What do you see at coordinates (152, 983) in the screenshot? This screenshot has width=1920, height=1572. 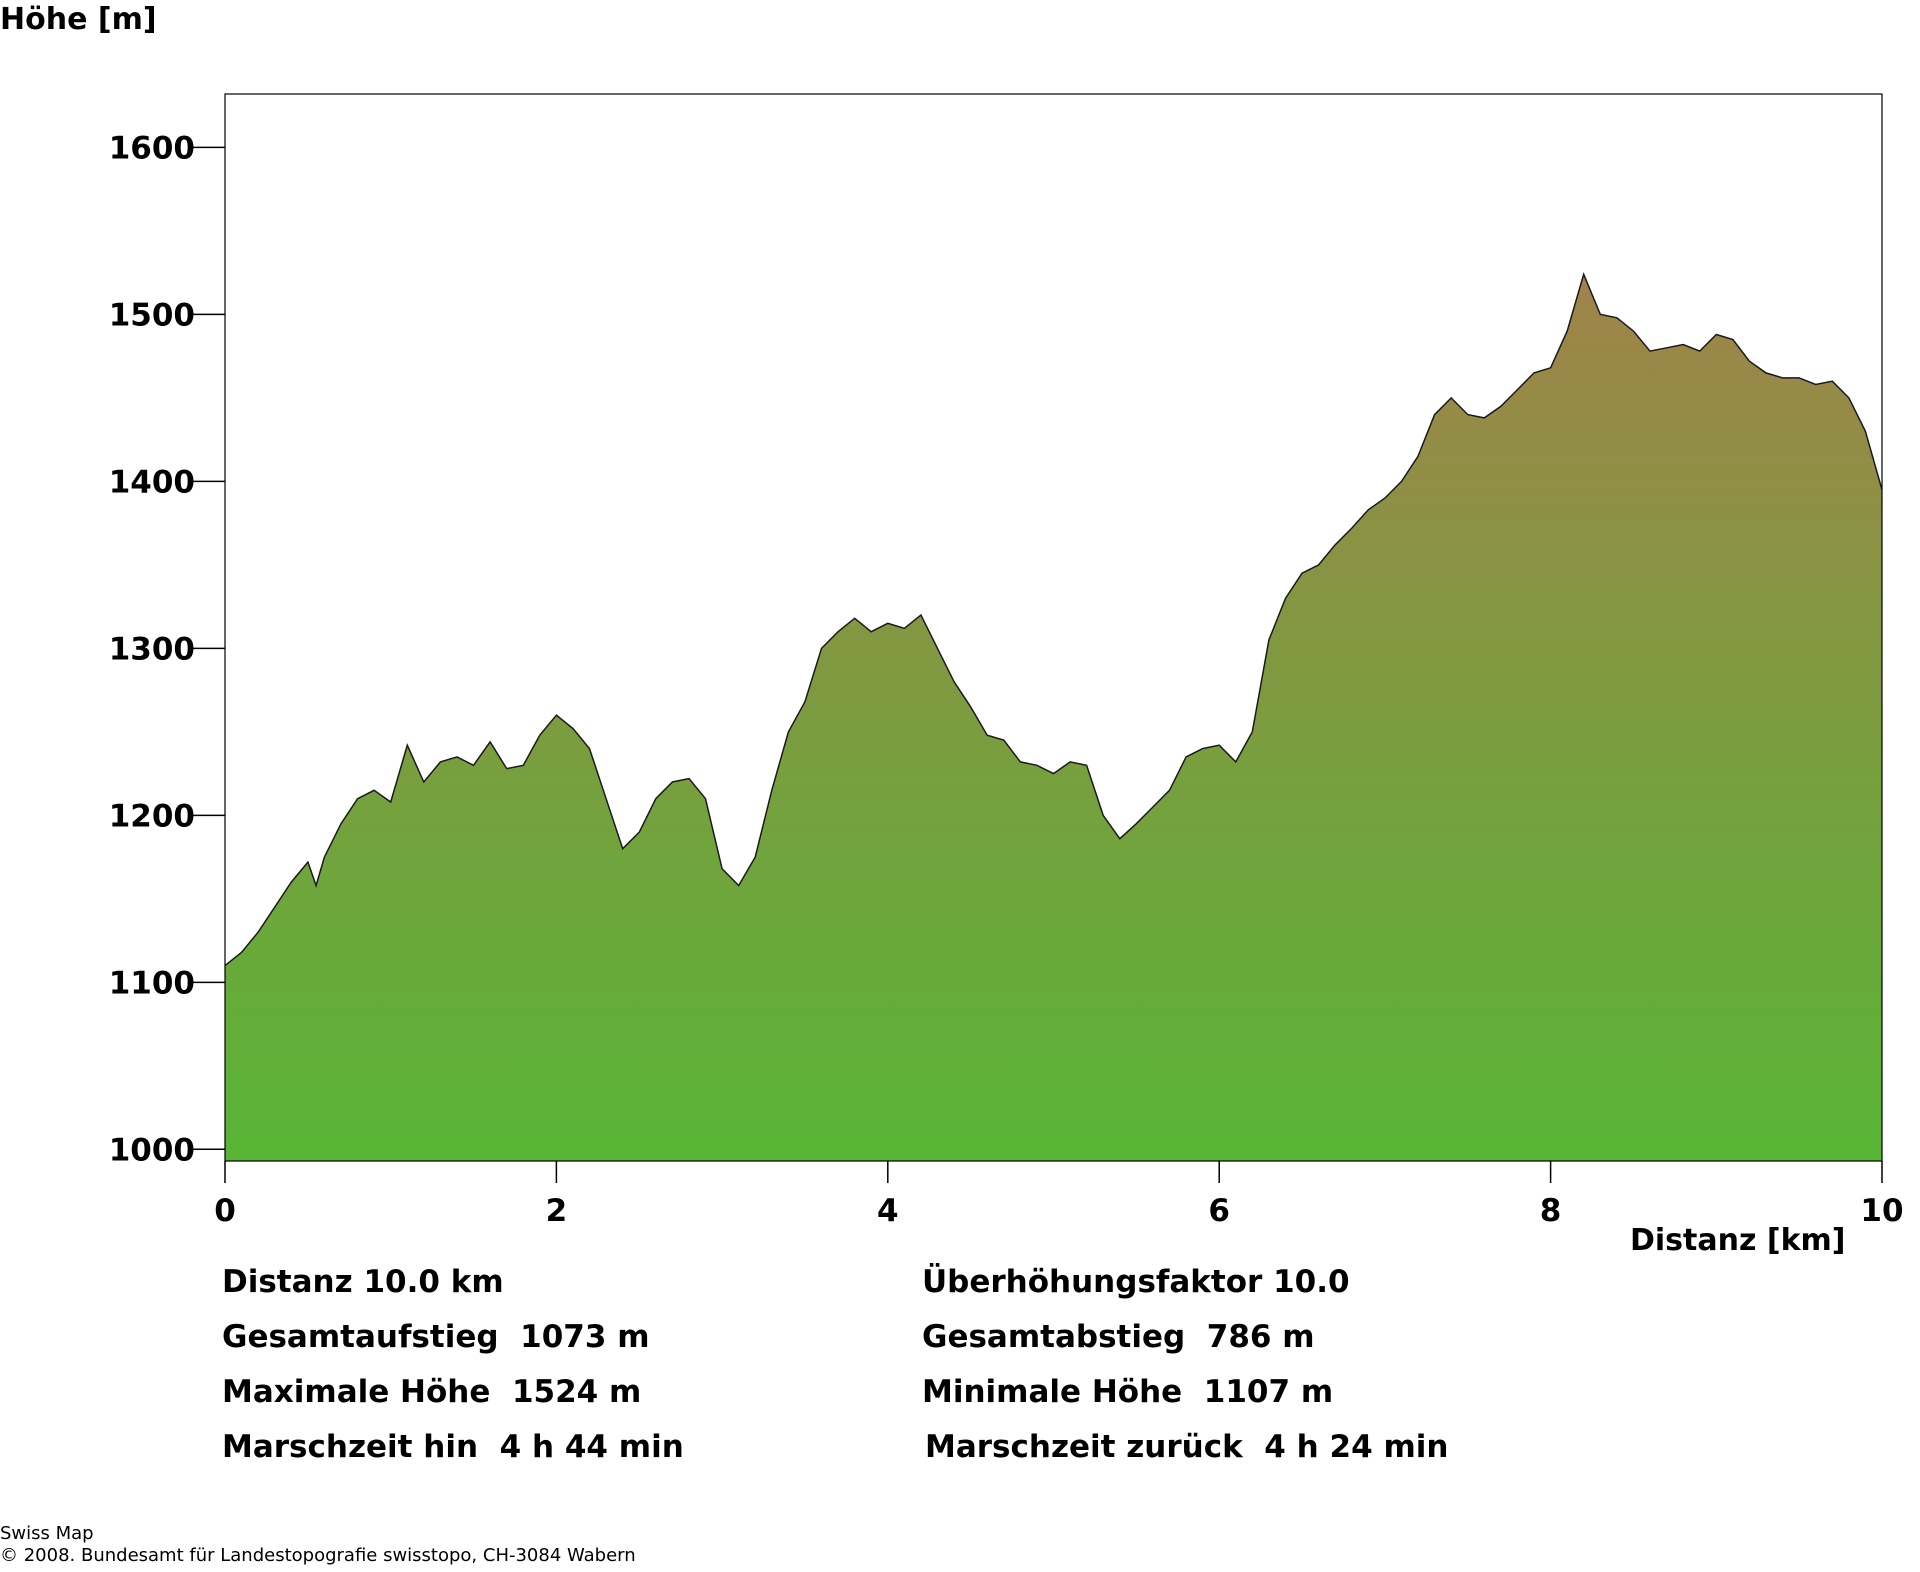 I see `y-tick-label-1: 1100` at bounding box center [152, 983].